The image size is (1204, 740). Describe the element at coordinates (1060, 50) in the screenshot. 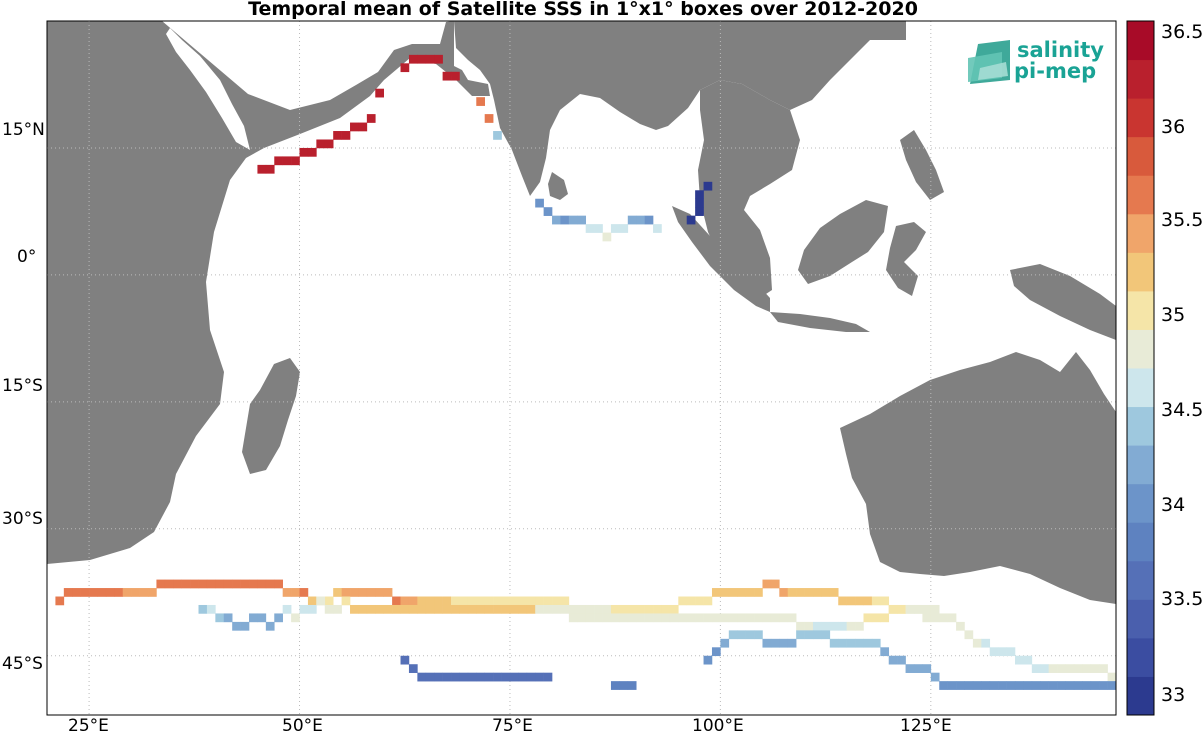

I see `logo-text-salinity: salinity` at that location.